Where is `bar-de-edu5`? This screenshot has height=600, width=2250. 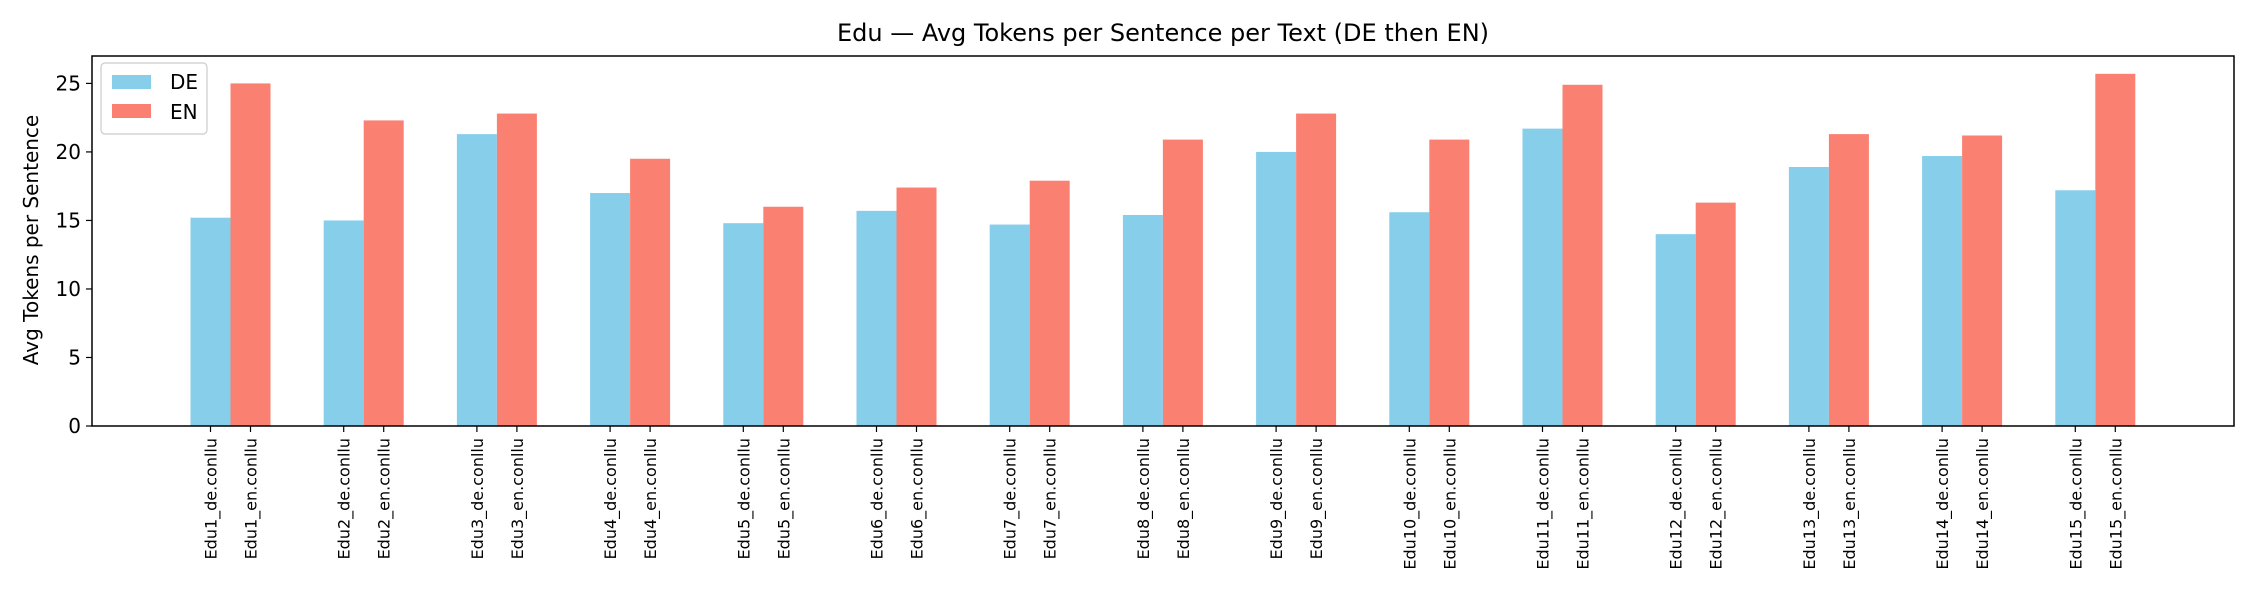 bar-de-edu5 is located at coordinates (743, 324).